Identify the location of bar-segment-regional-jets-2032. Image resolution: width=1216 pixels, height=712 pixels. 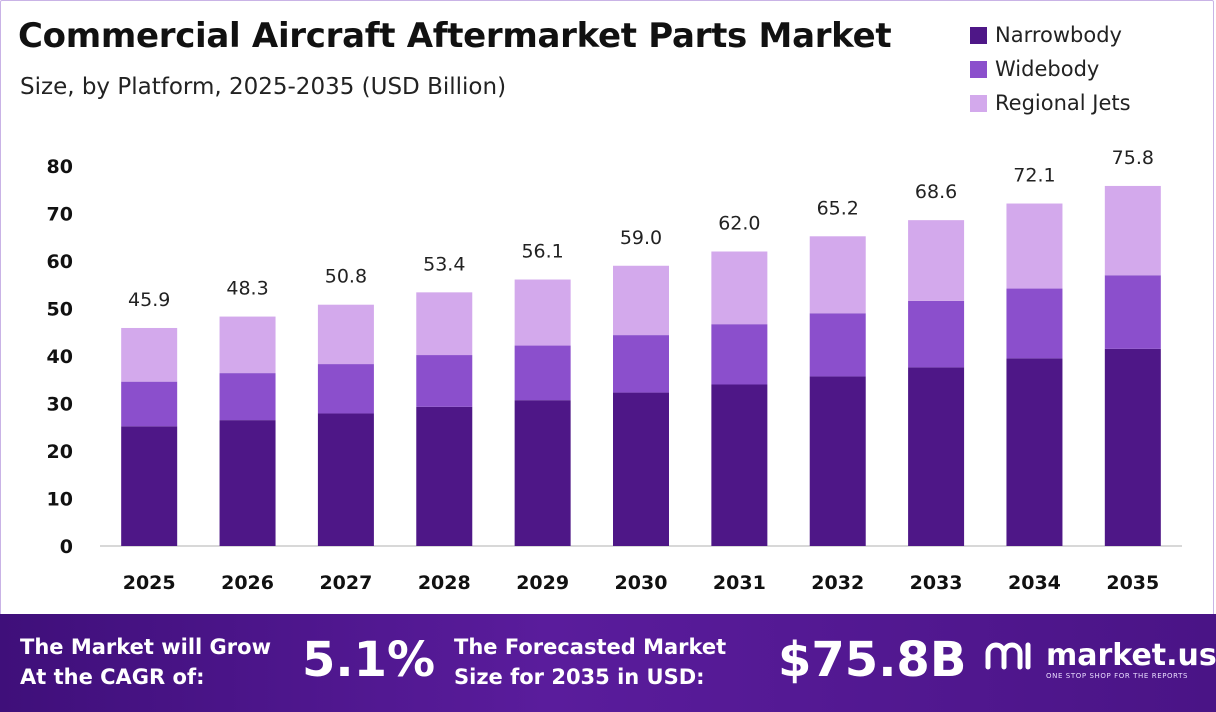
(837, 275).